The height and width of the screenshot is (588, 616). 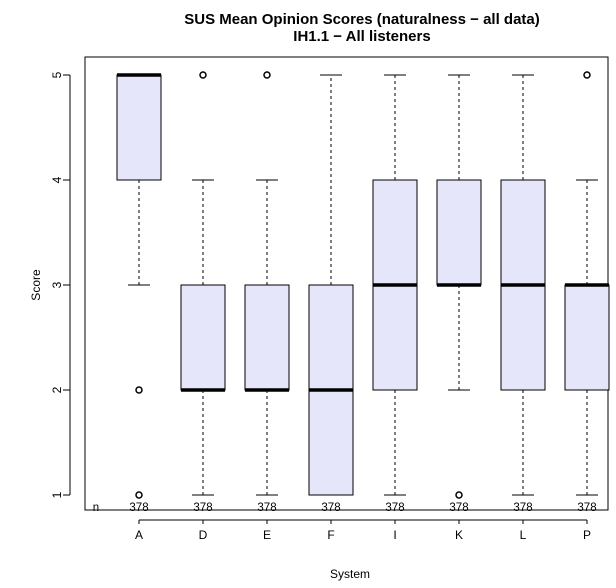 What do you see at coordinates (331, 285) in the screenshot?
I see `box-F` at bounding box center [331, 285].